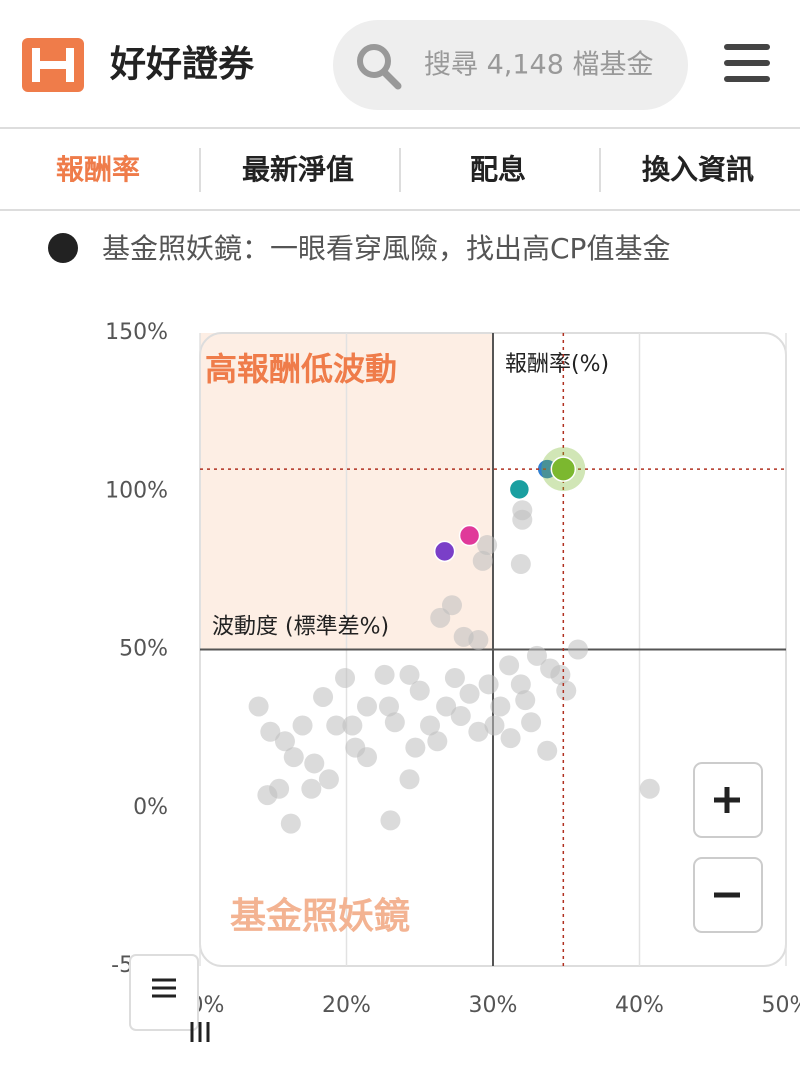 The image size is (800, 1075). I want to click on tabs: 報酬率 最新淨值 配息 換入資訊, so click(405, 170).